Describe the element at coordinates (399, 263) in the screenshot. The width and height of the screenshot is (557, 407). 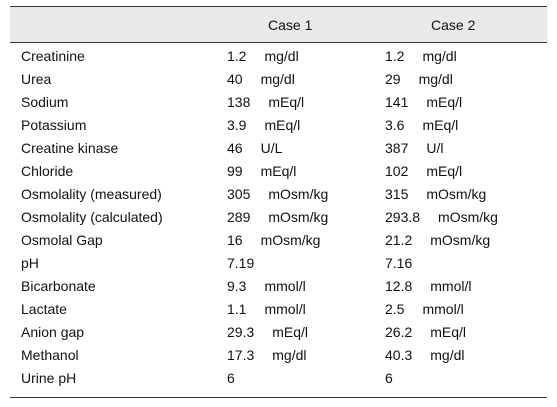
I see `case-2-value: 7.16` at that location.